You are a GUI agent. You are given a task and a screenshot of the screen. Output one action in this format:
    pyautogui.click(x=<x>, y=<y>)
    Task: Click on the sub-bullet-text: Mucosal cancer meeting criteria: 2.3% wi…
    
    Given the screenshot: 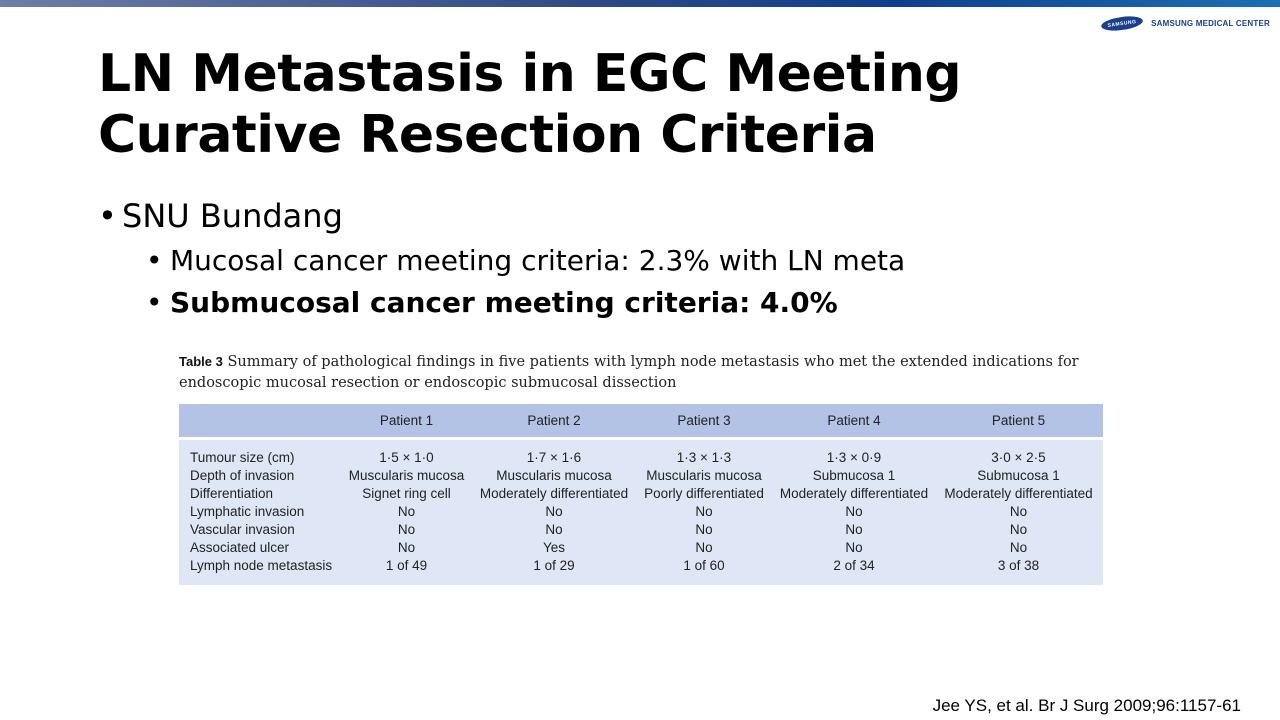 What is the action you would take?
    pyautogui.click(x=538, y=260)
    